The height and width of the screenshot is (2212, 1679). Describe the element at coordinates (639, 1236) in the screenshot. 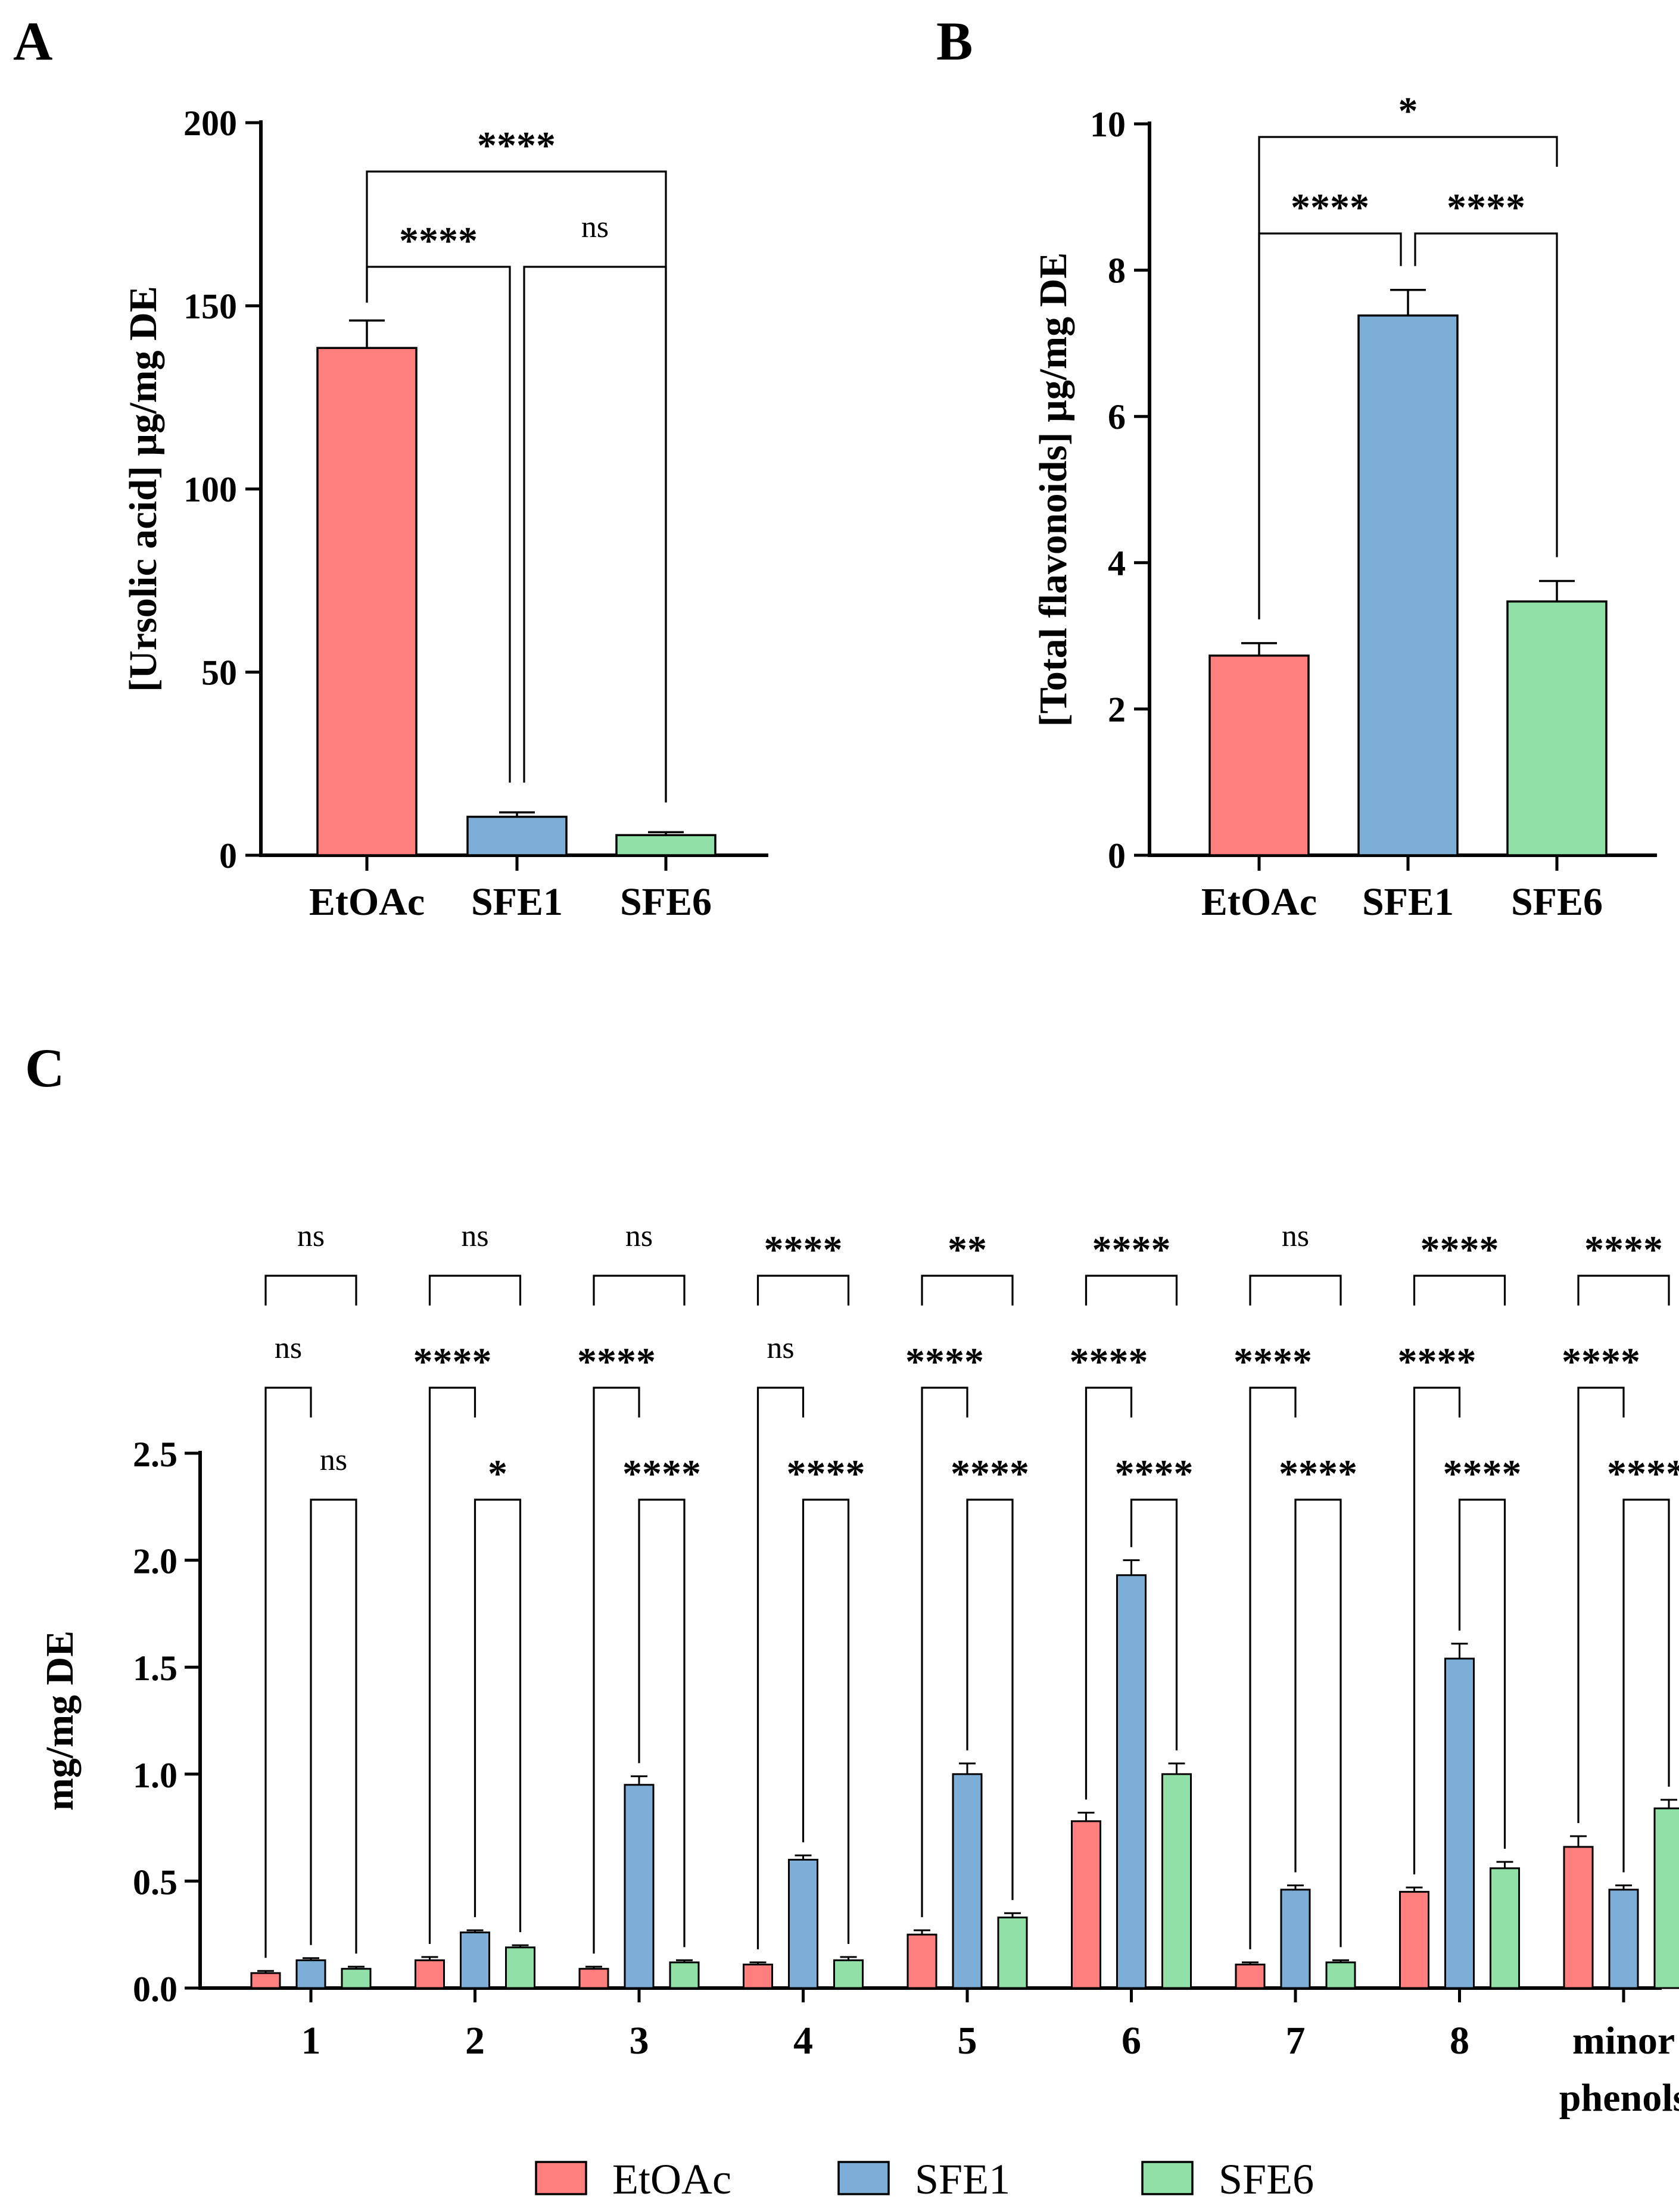

I see `comparison-etoac-sfe6-3-label: ns` at that location.